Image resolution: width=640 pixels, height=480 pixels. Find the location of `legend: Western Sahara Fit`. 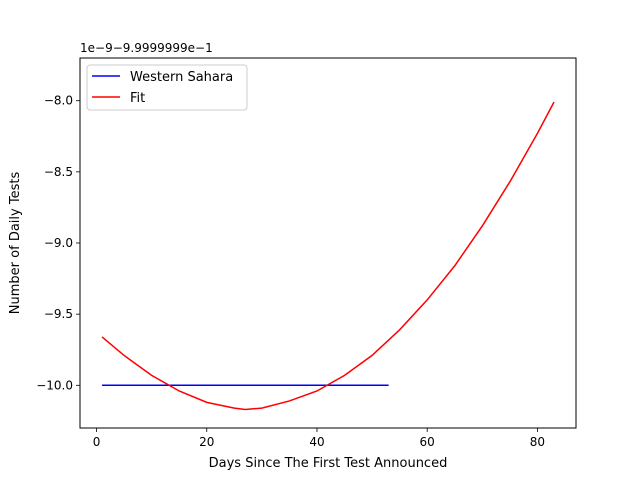

legend: Western Sahara Fit is located at coordinates (167, 87).